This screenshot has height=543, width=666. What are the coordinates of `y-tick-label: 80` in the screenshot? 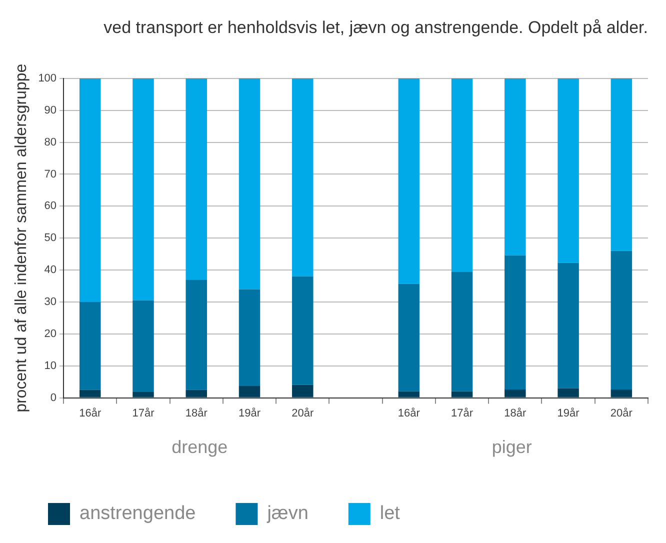 It's located at (50, 142).